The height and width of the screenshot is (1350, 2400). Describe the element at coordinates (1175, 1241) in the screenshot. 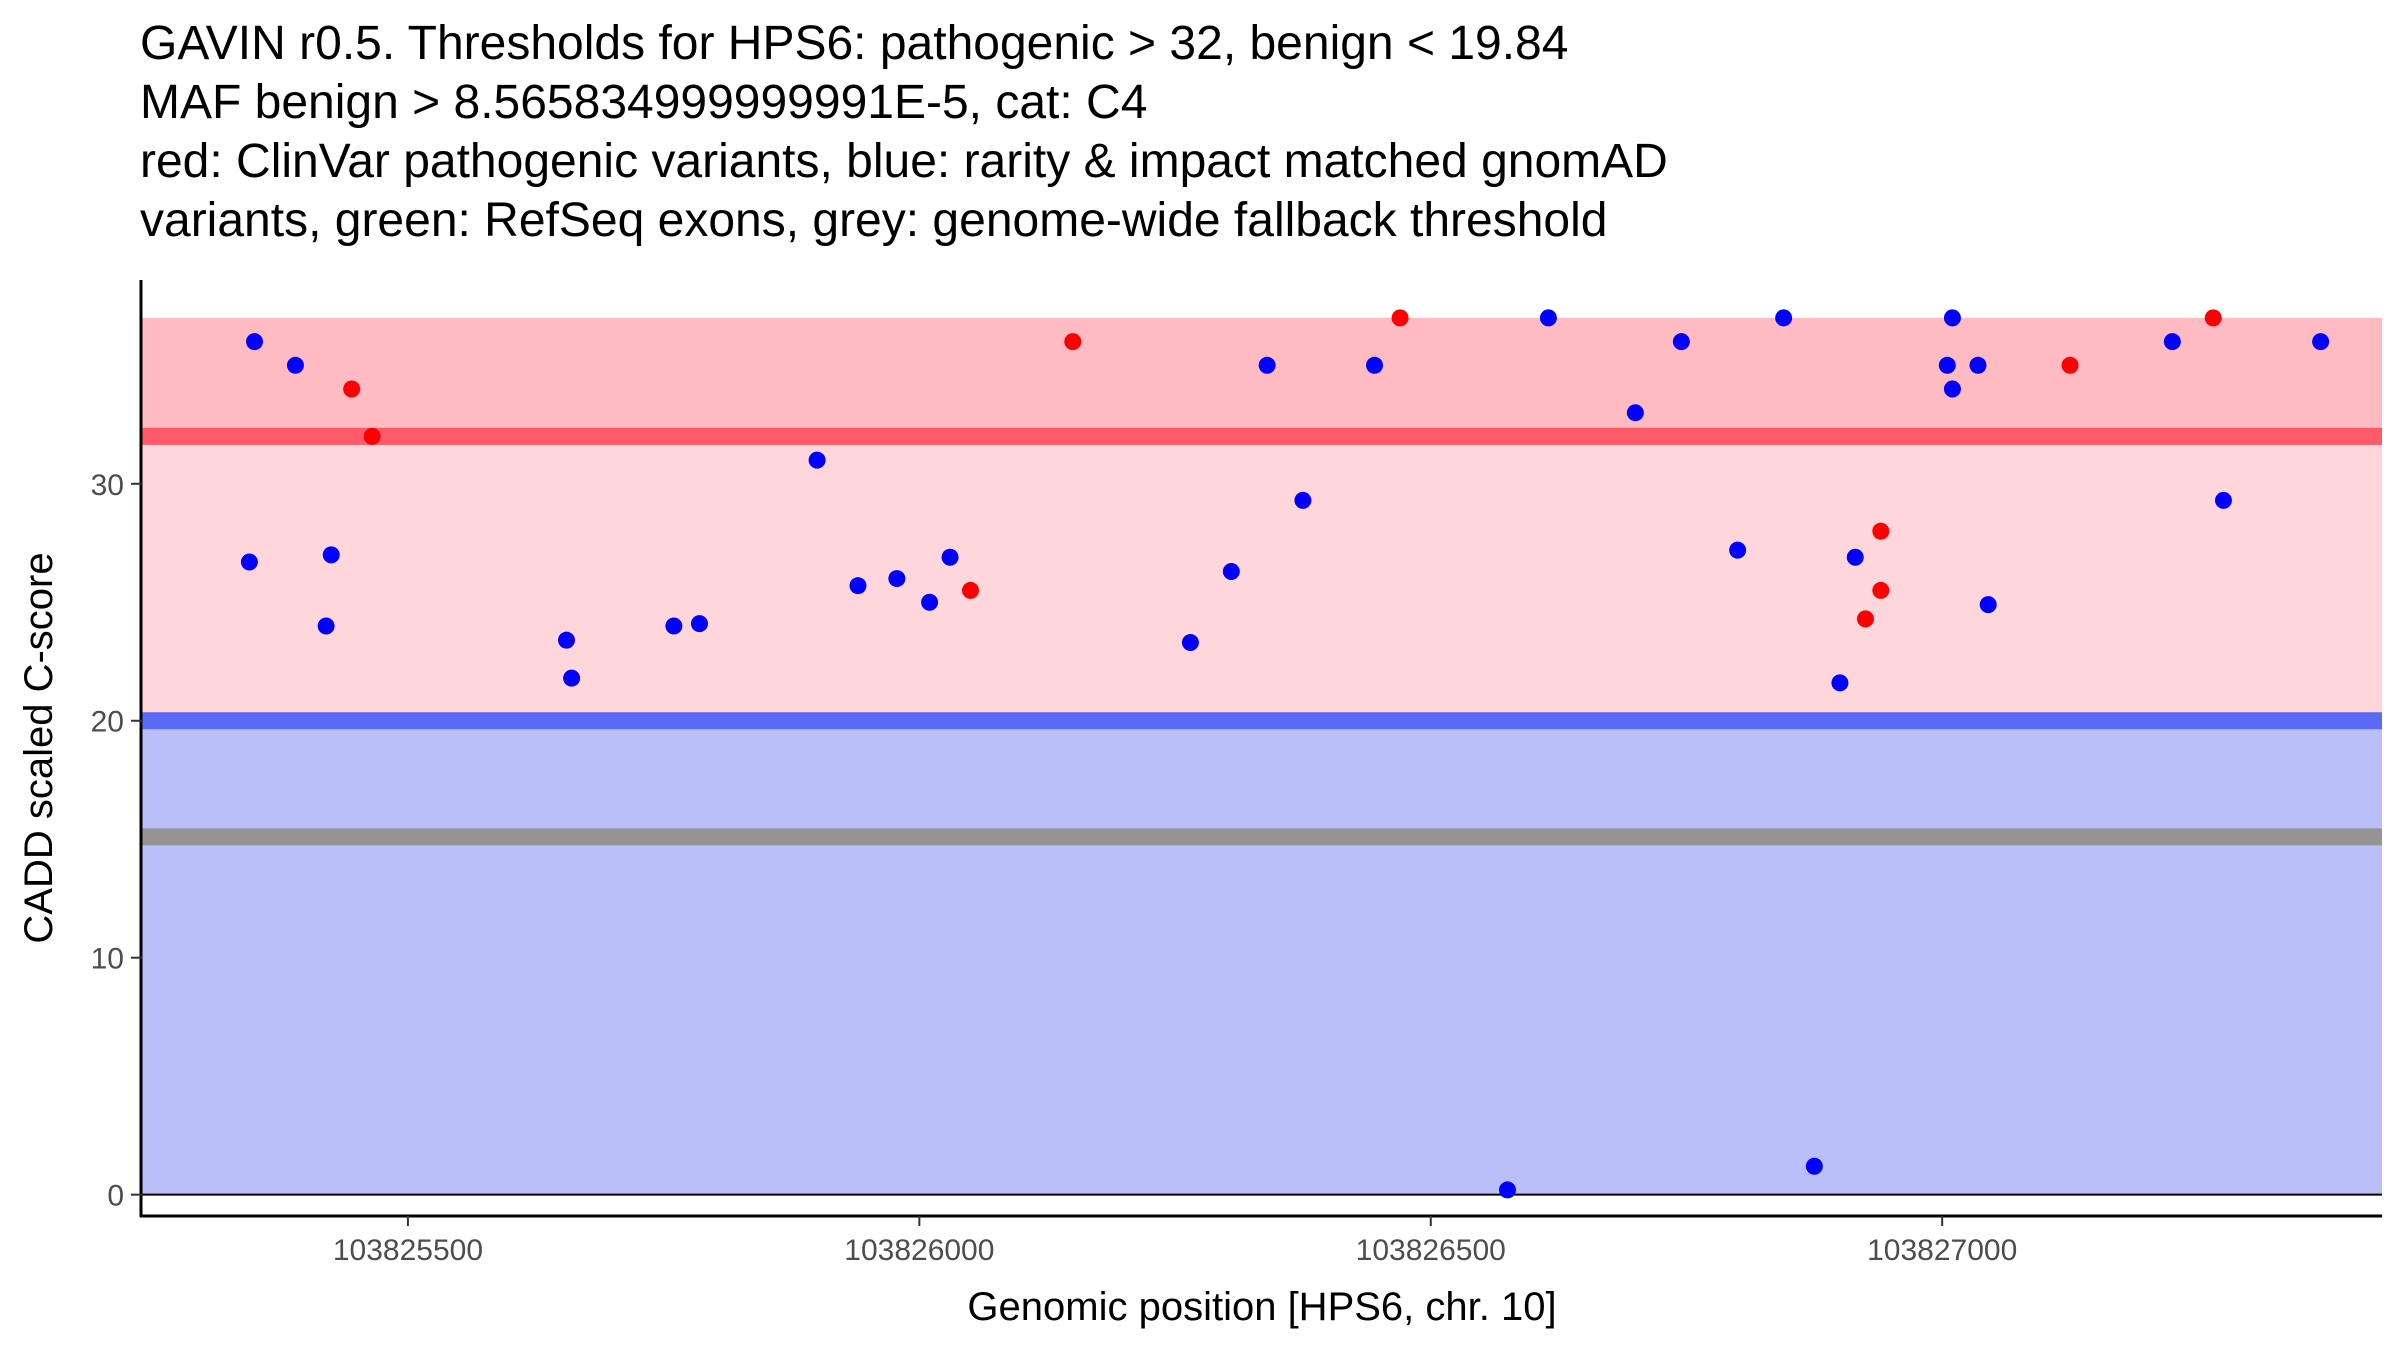

I see `x-axis-ticks: 103825500 103826000 103826500 103827000` at that location.